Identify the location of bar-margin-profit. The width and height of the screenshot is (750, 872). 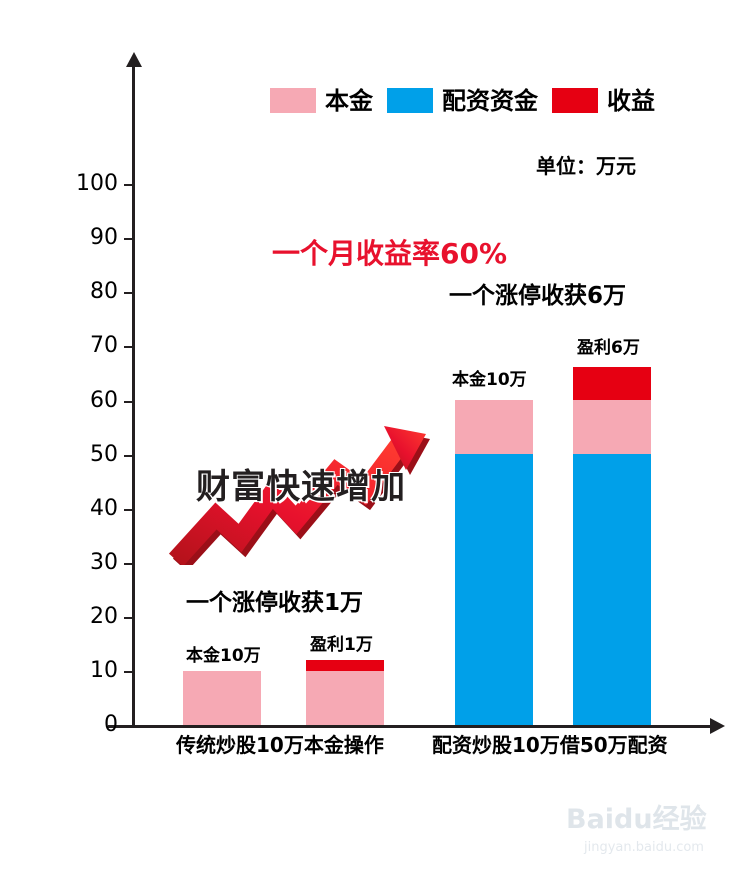
(612, 546).